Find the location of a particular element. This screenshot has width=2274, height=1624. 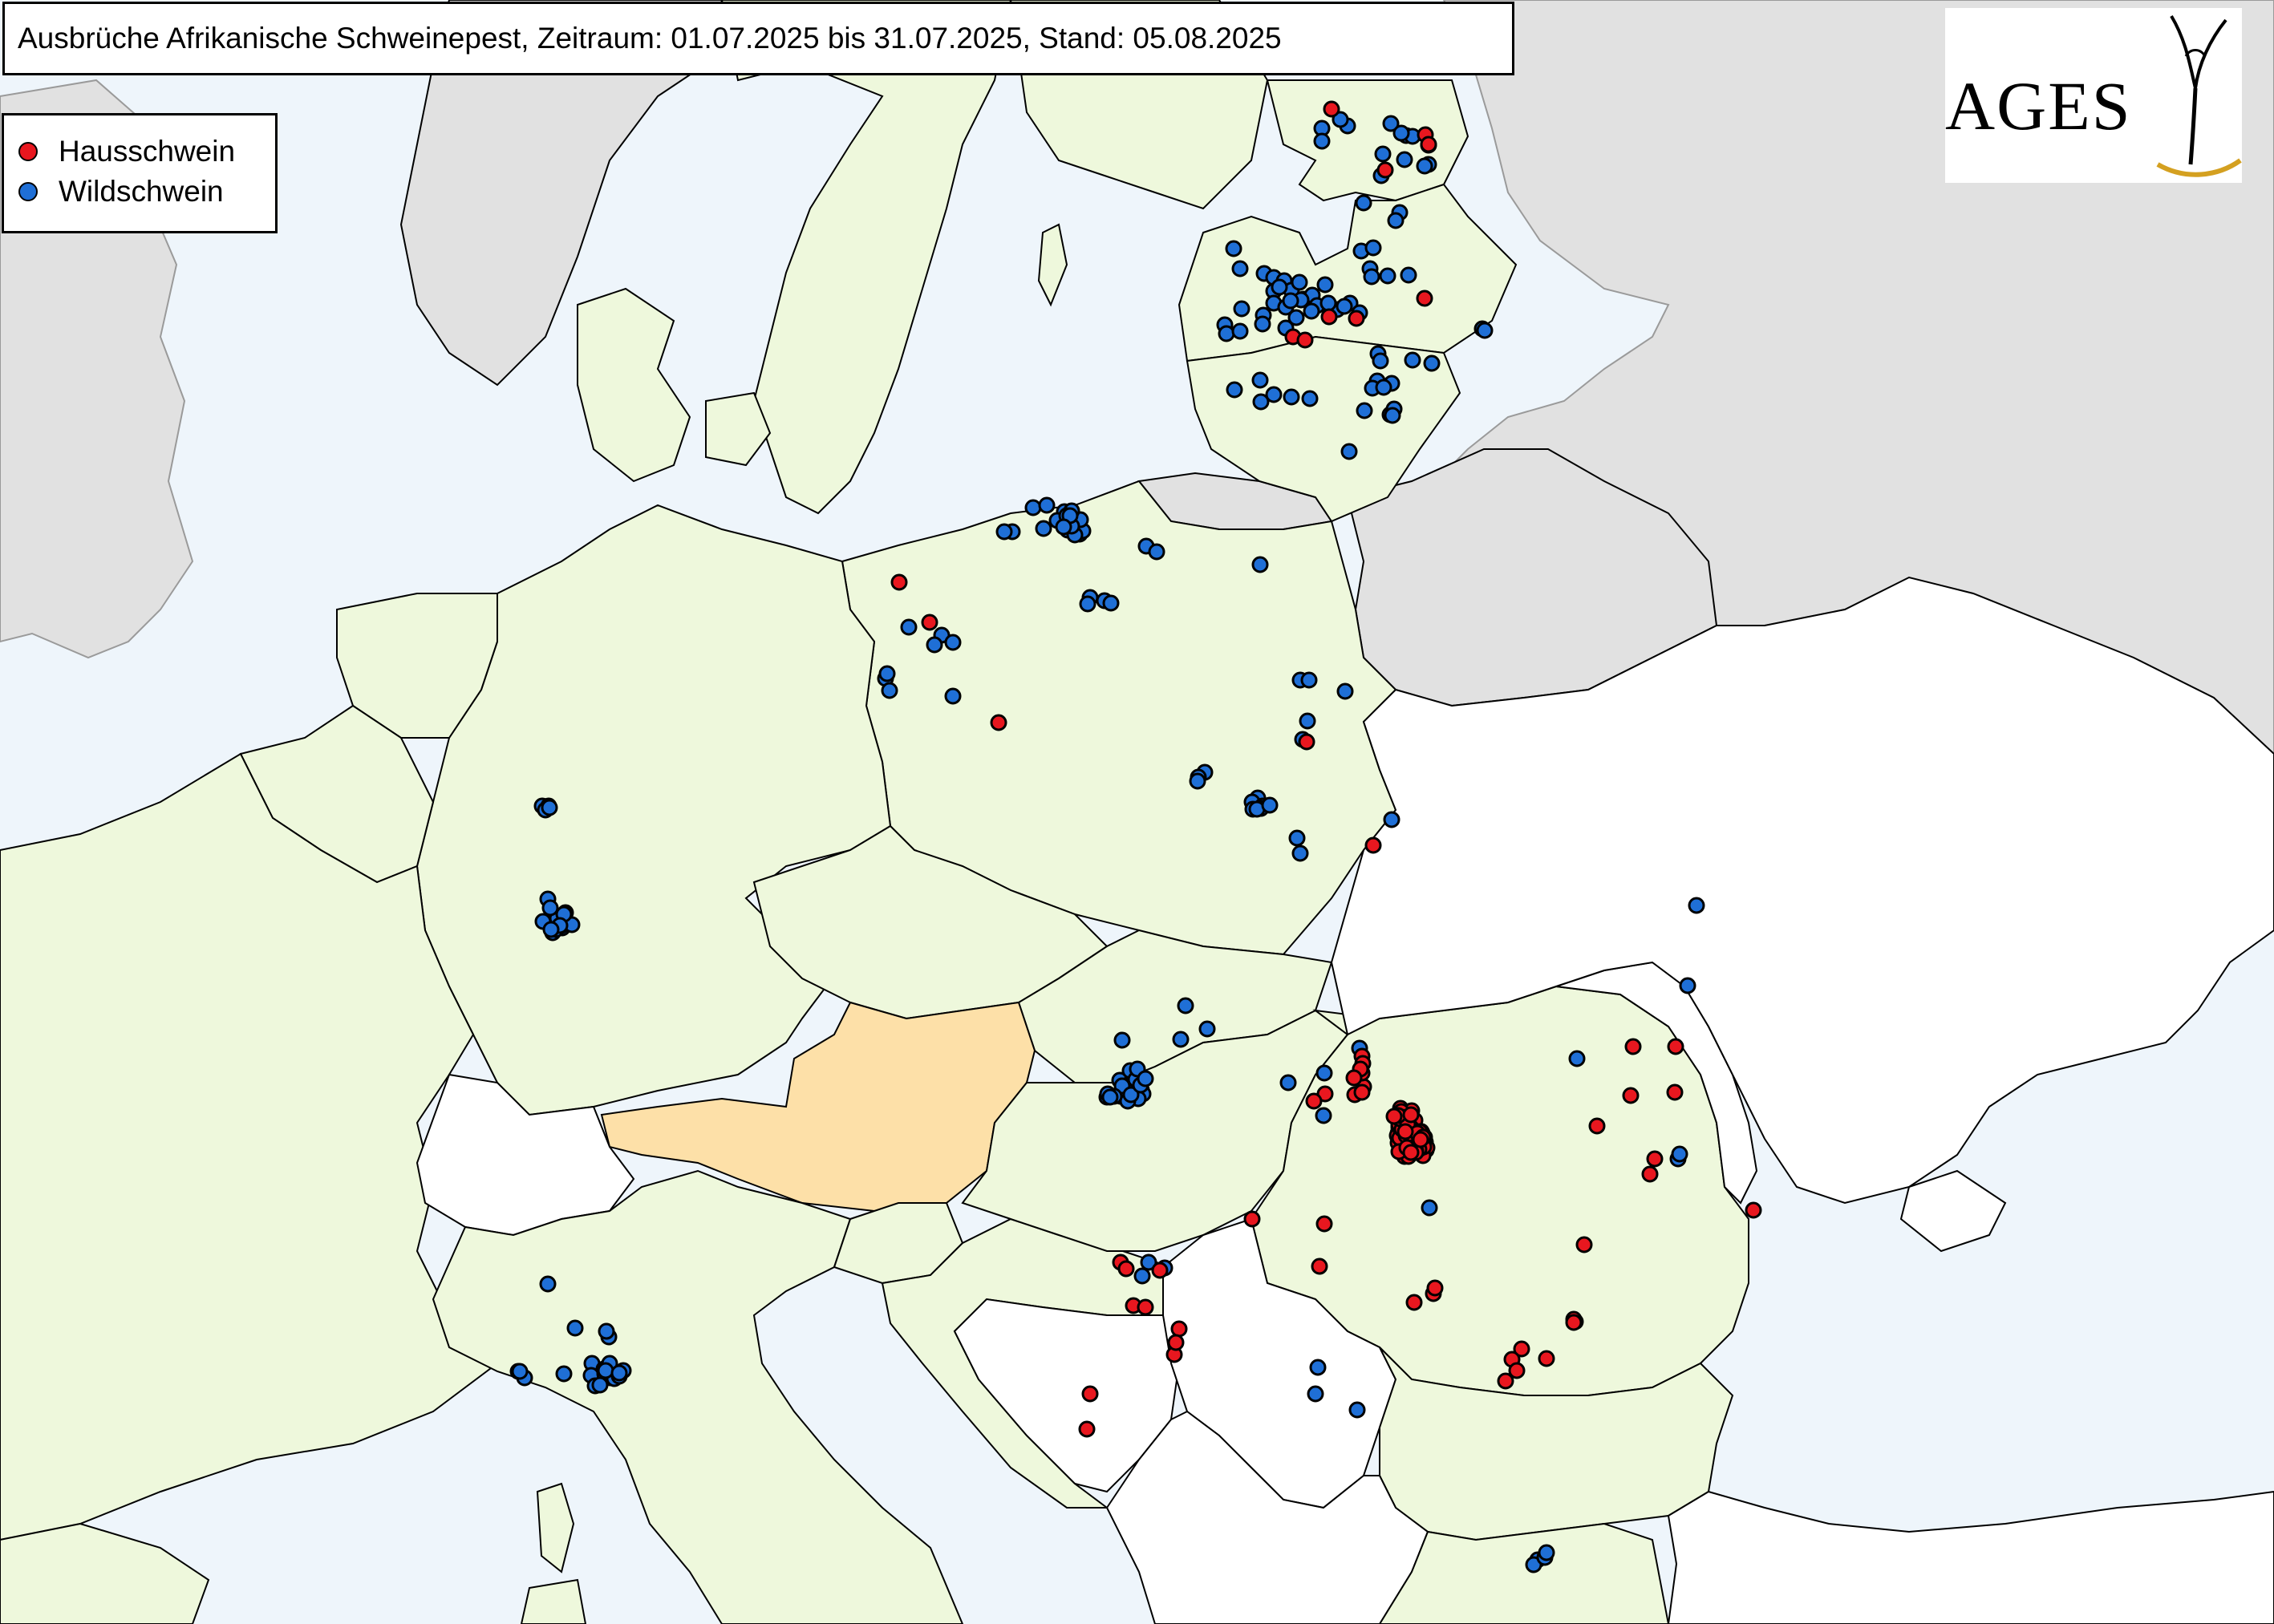

country-serbia is located at coordinates (1279, 1363).